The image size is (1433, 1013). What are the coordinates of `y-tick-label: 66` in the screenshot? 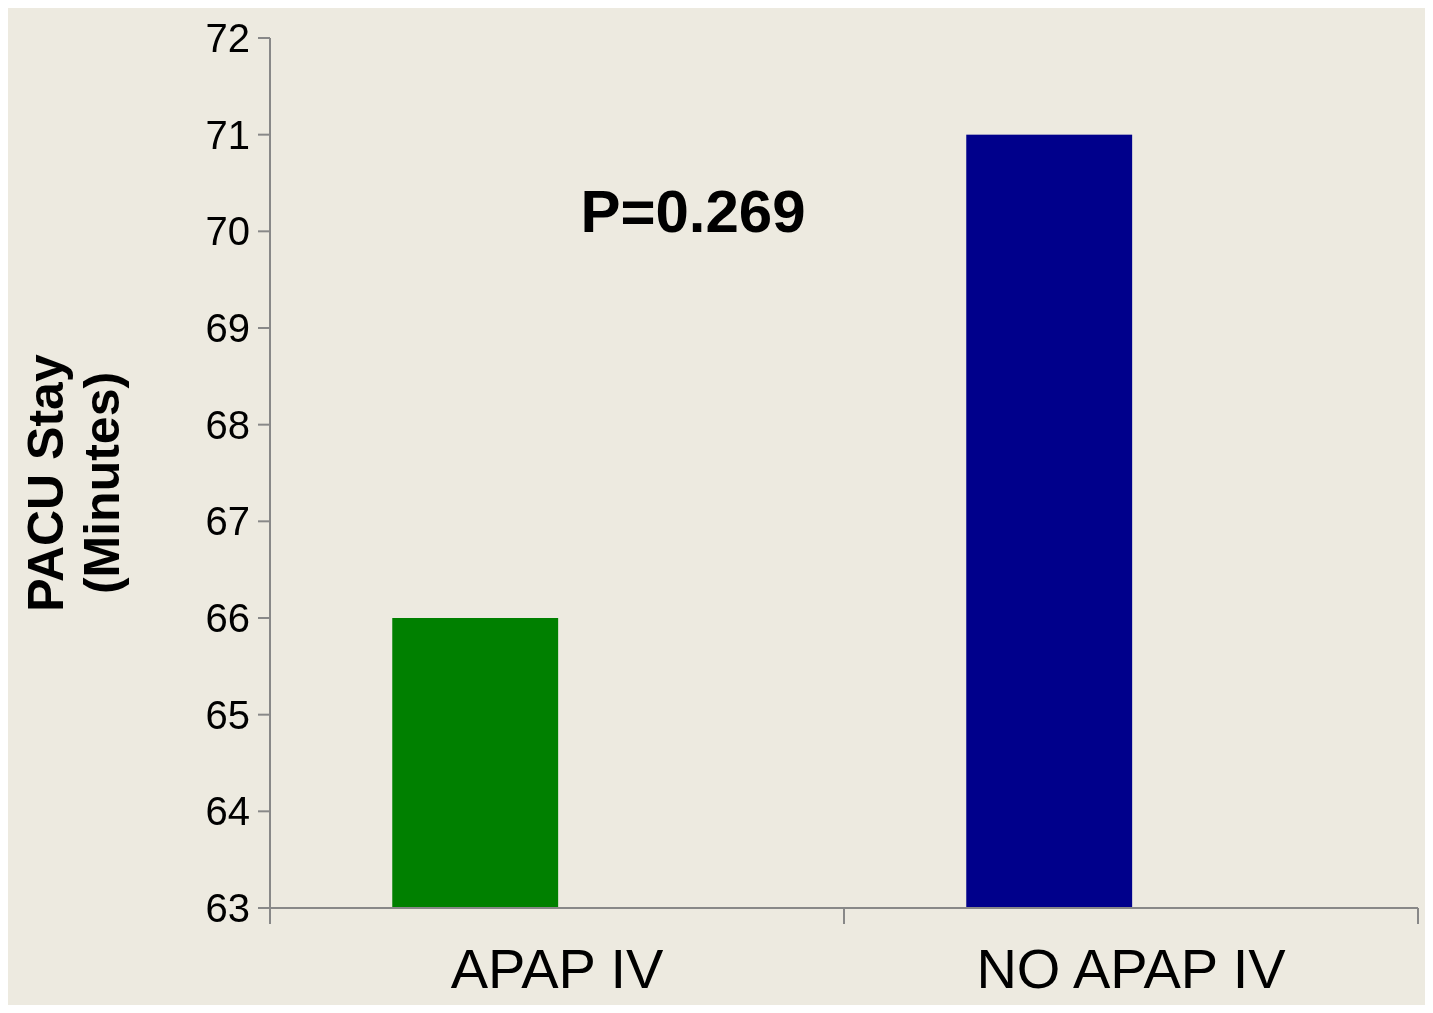 It's located at (227, 618).